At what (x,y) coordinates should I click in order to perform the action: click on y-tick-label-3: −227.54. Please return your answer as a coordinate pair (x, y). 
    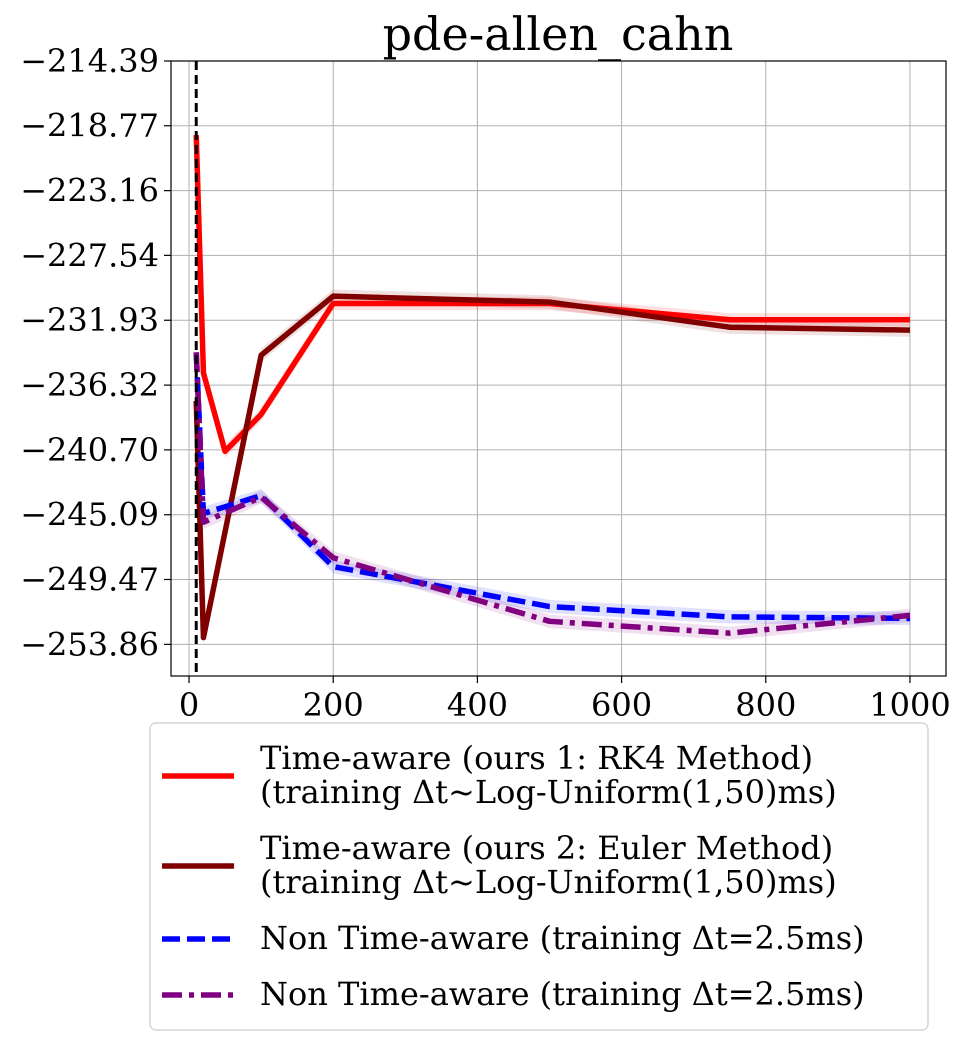
    Looking at the image, I should click on (89, 255).